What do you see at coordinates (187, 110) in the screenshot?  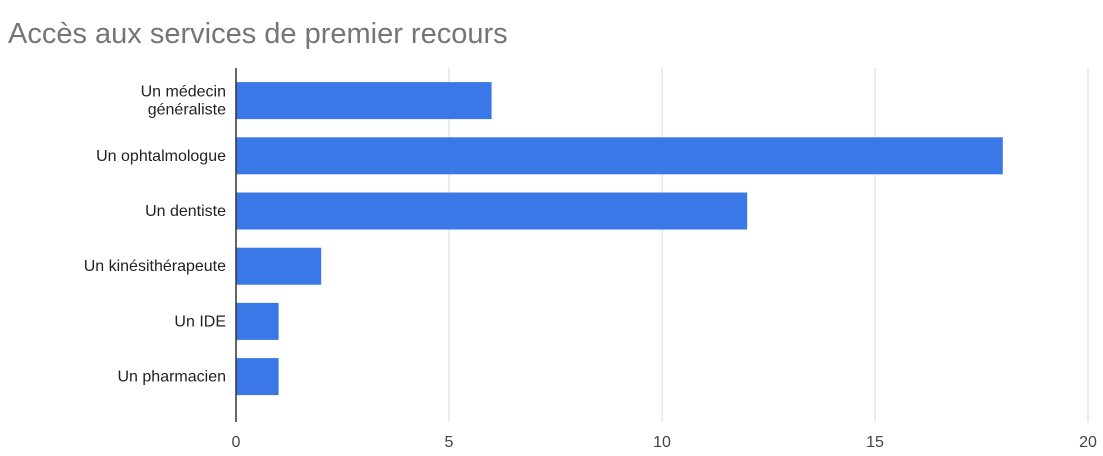 I see `category-label-line: généraliste` at bounding box center [187, 110].